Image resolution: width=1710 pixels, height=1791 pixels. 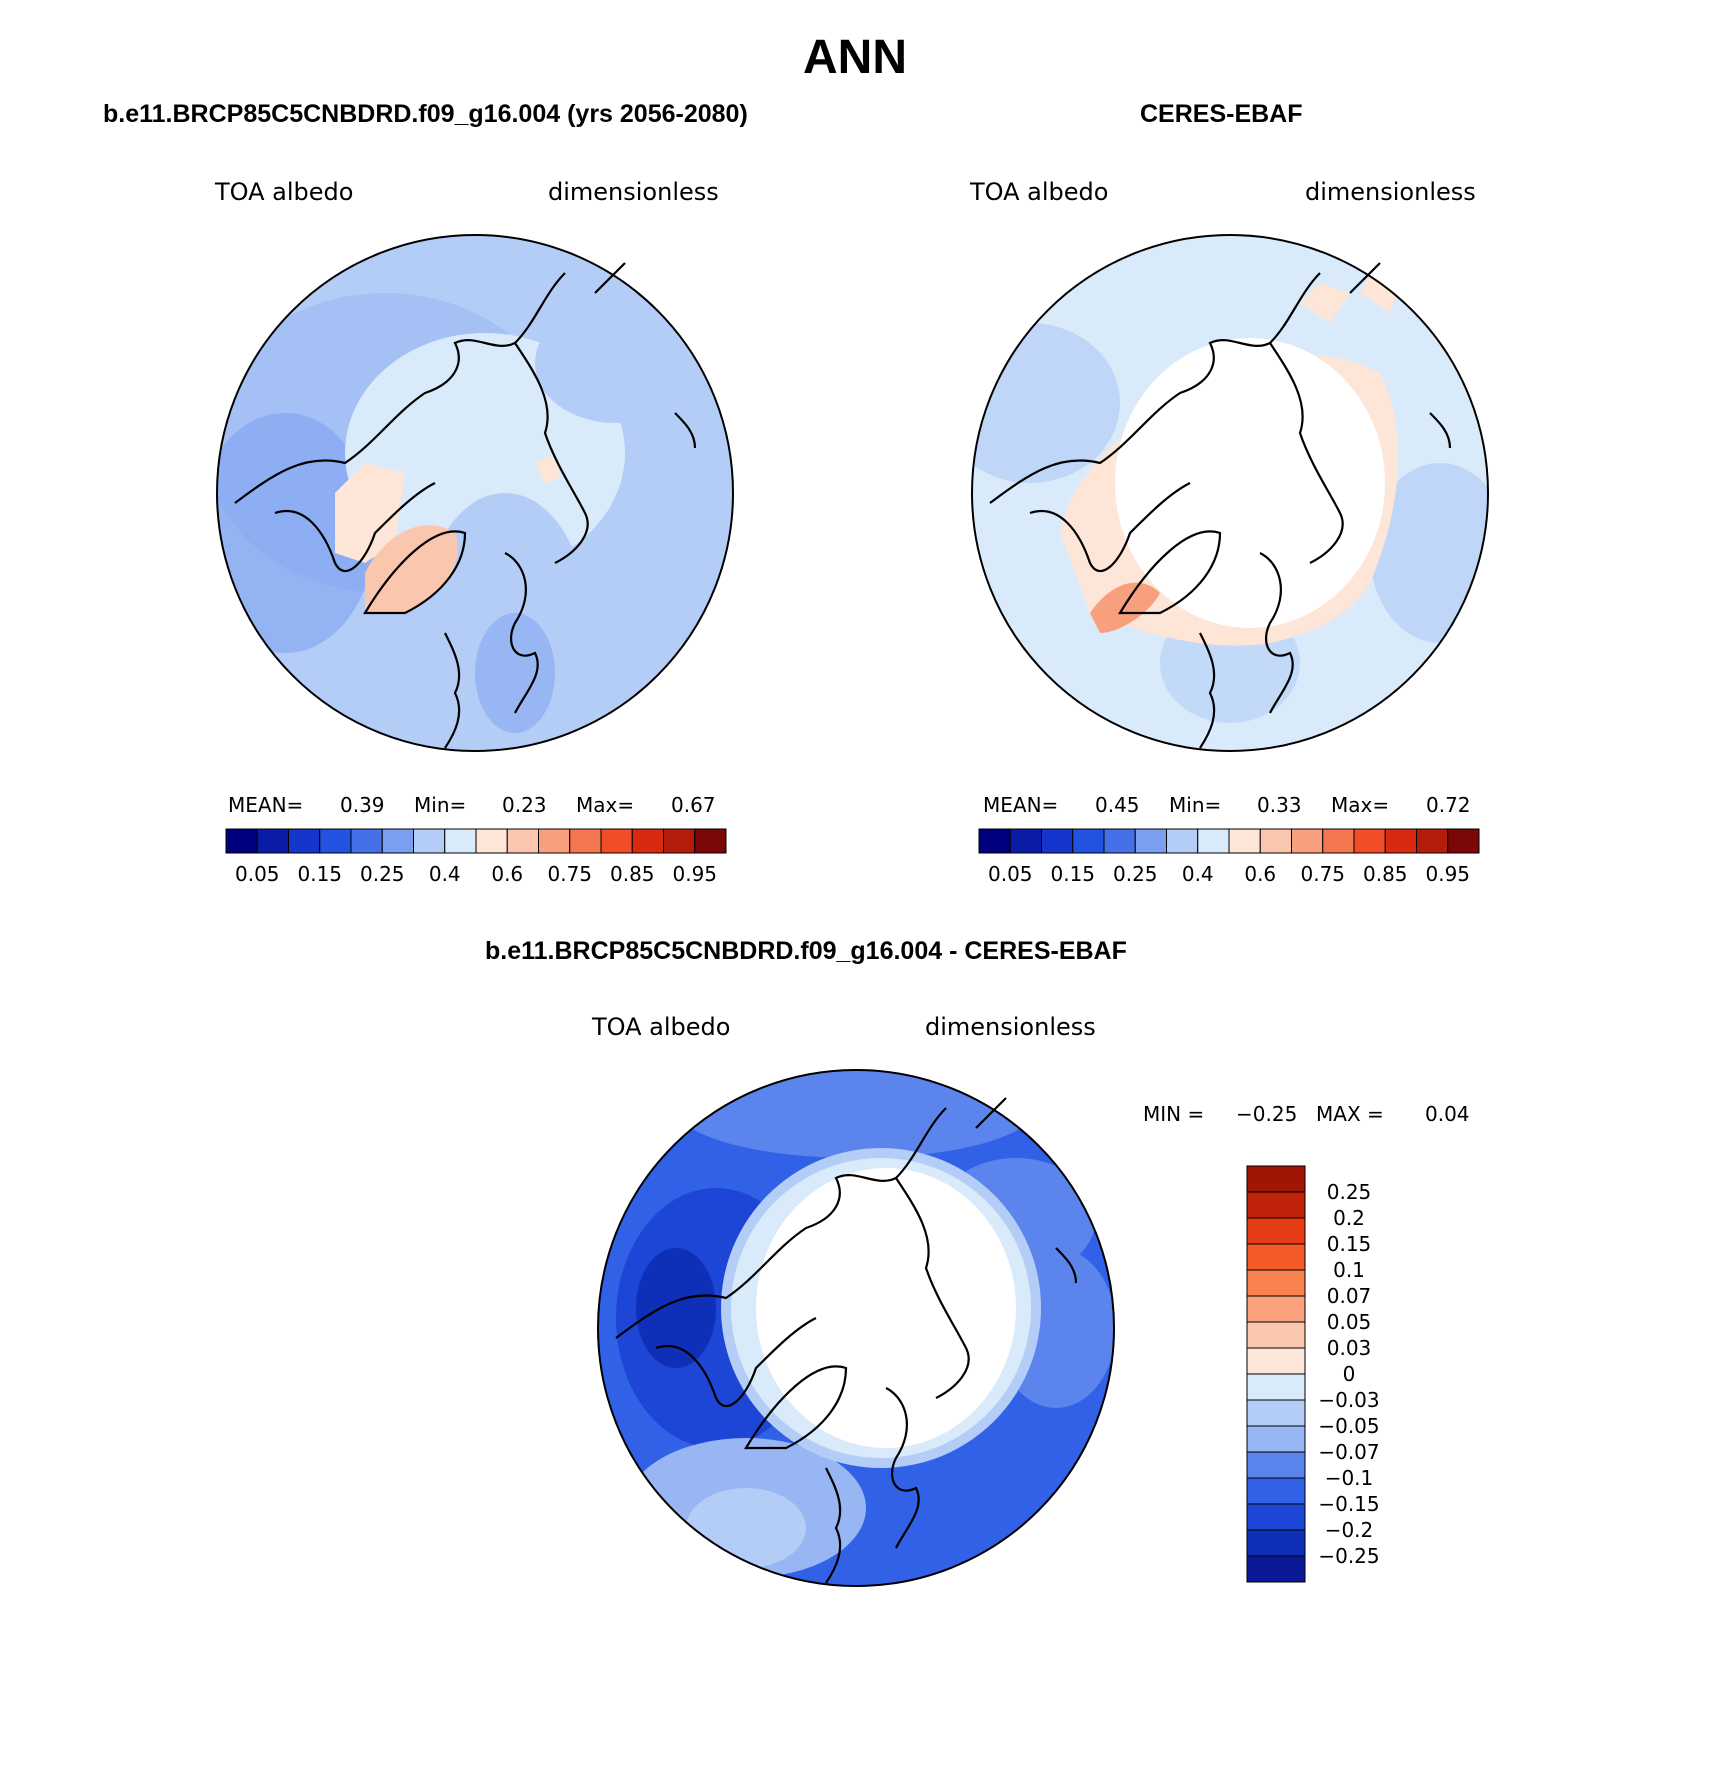 I want to click on panel-3-units: dimensionless, so click(x=1010, y=1027).